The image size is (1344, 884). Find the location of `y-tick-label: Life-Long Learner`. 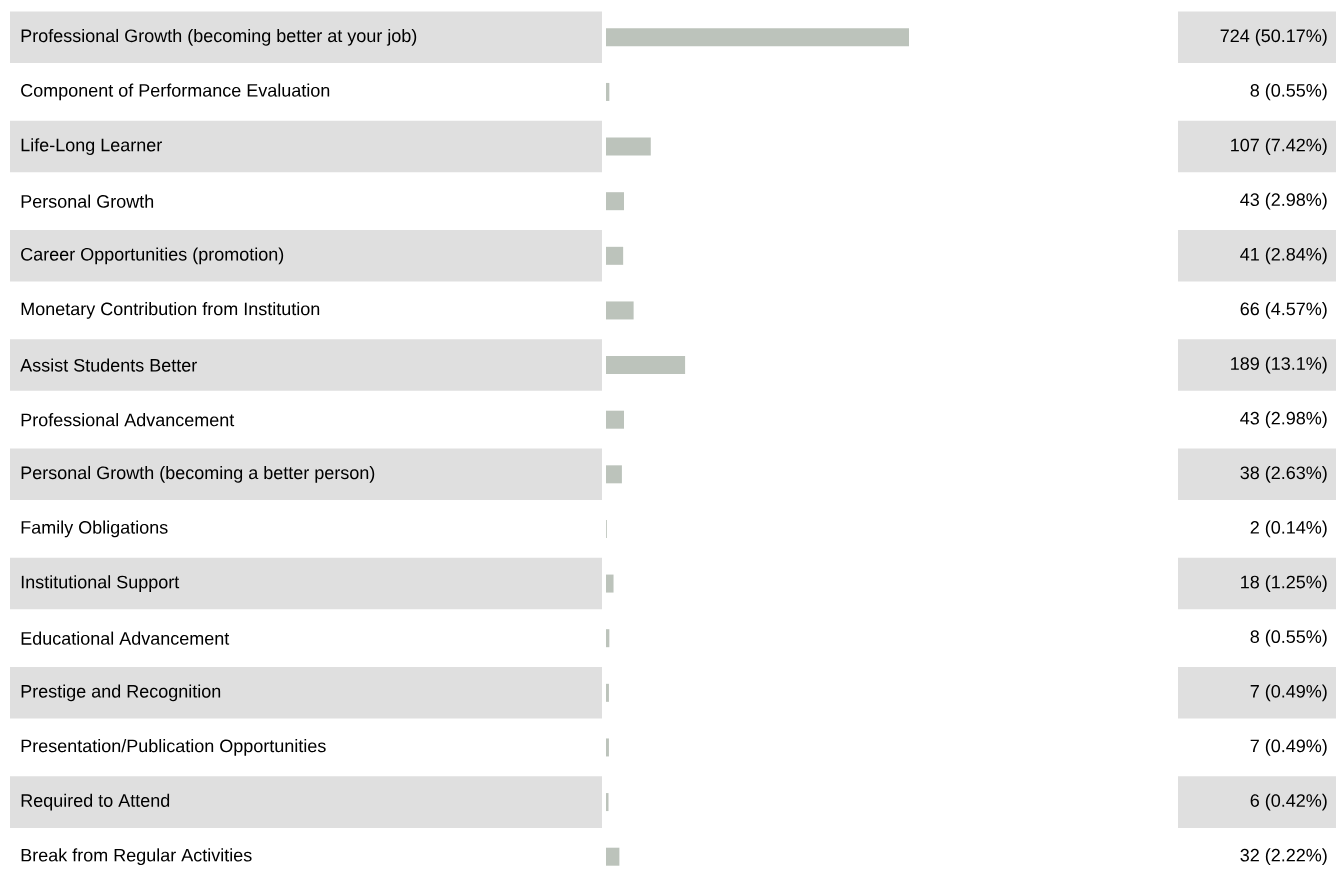

y-tick-label: Life-Long Learner is located at coordinates (91, 146).